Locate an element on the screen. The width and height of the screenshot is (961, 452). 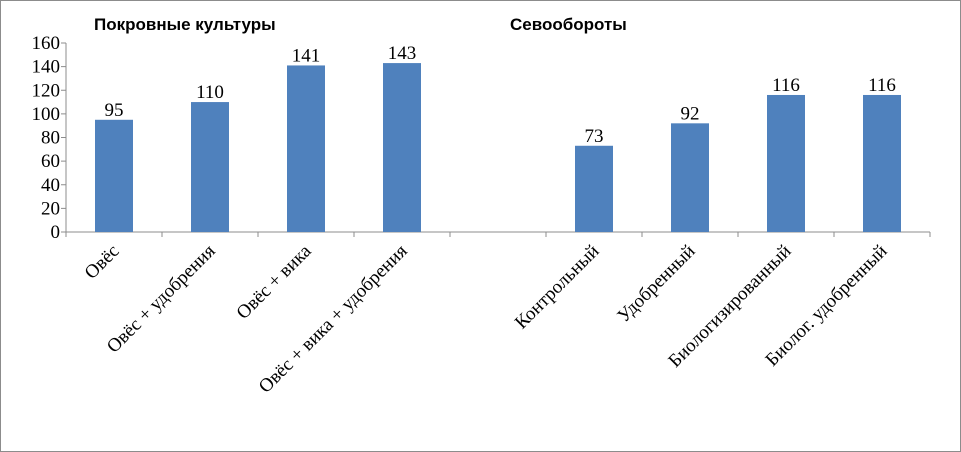
data-label: 95 is located at coordinates (114, 110).